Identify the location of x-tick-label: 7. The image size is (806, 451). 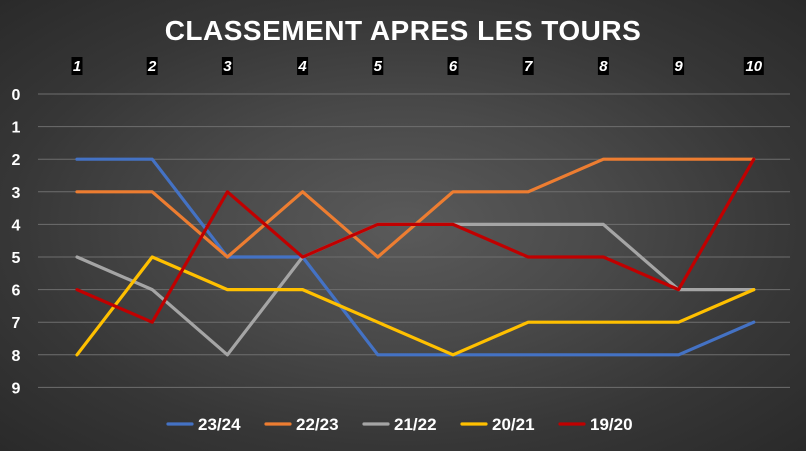
(528, 66).